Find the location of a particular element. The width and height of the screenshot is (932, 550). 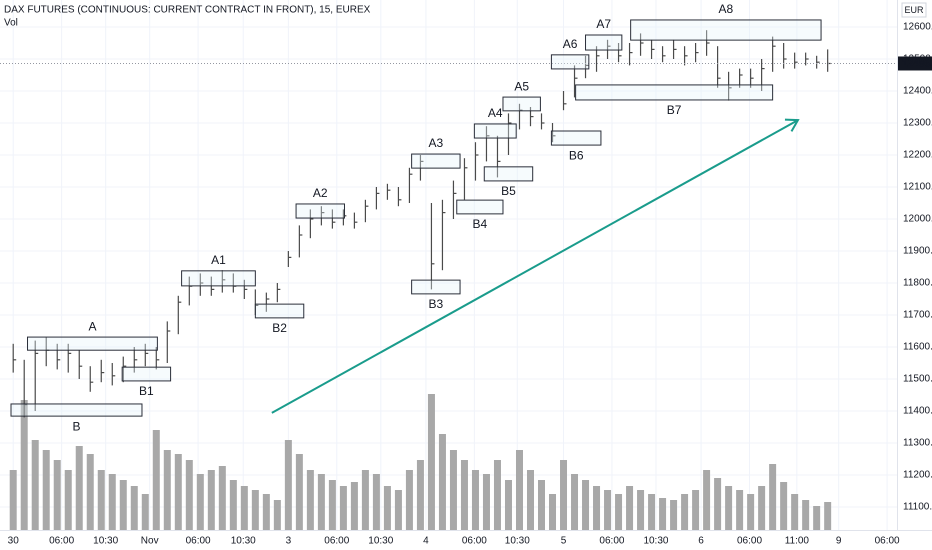

x-tick-label: 5 is located at coordinates (564, 541).